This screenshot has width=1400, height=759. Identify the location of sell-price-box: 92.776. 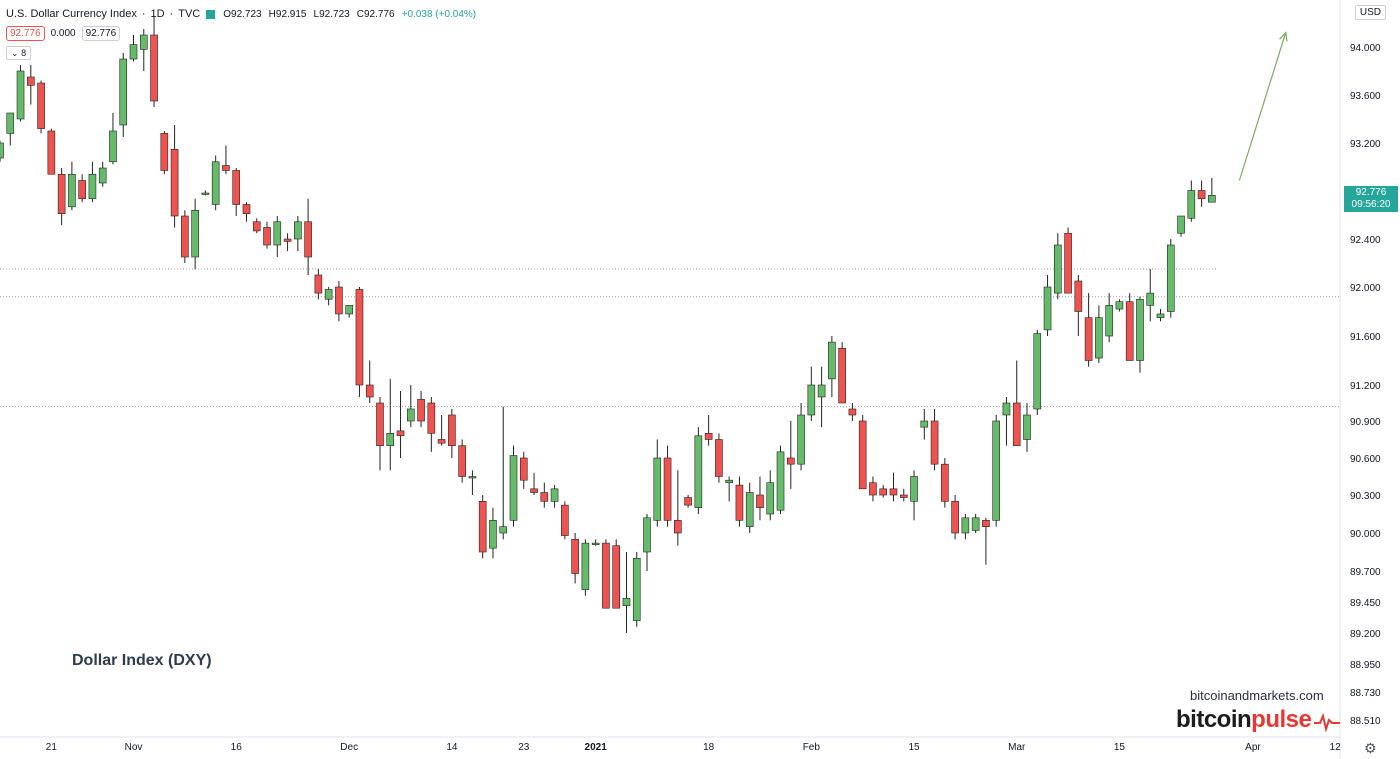
(25, 33).